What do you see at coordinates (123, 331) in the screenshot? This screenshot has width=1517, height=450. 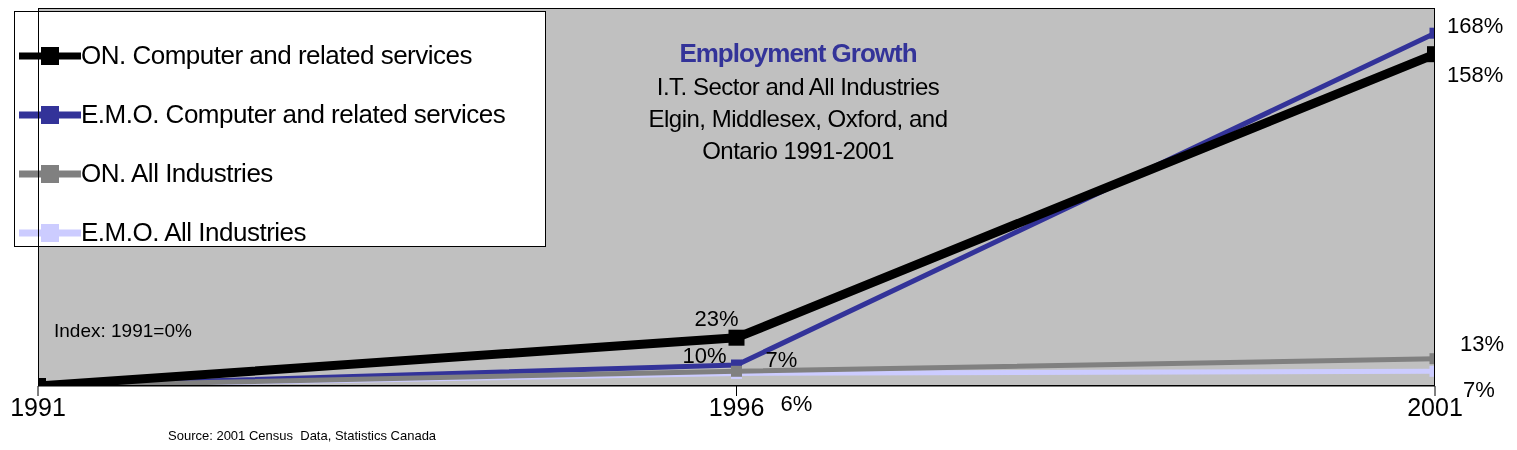 I see `annotation: Index: 1991=0%` at bounding box center [123, 331].